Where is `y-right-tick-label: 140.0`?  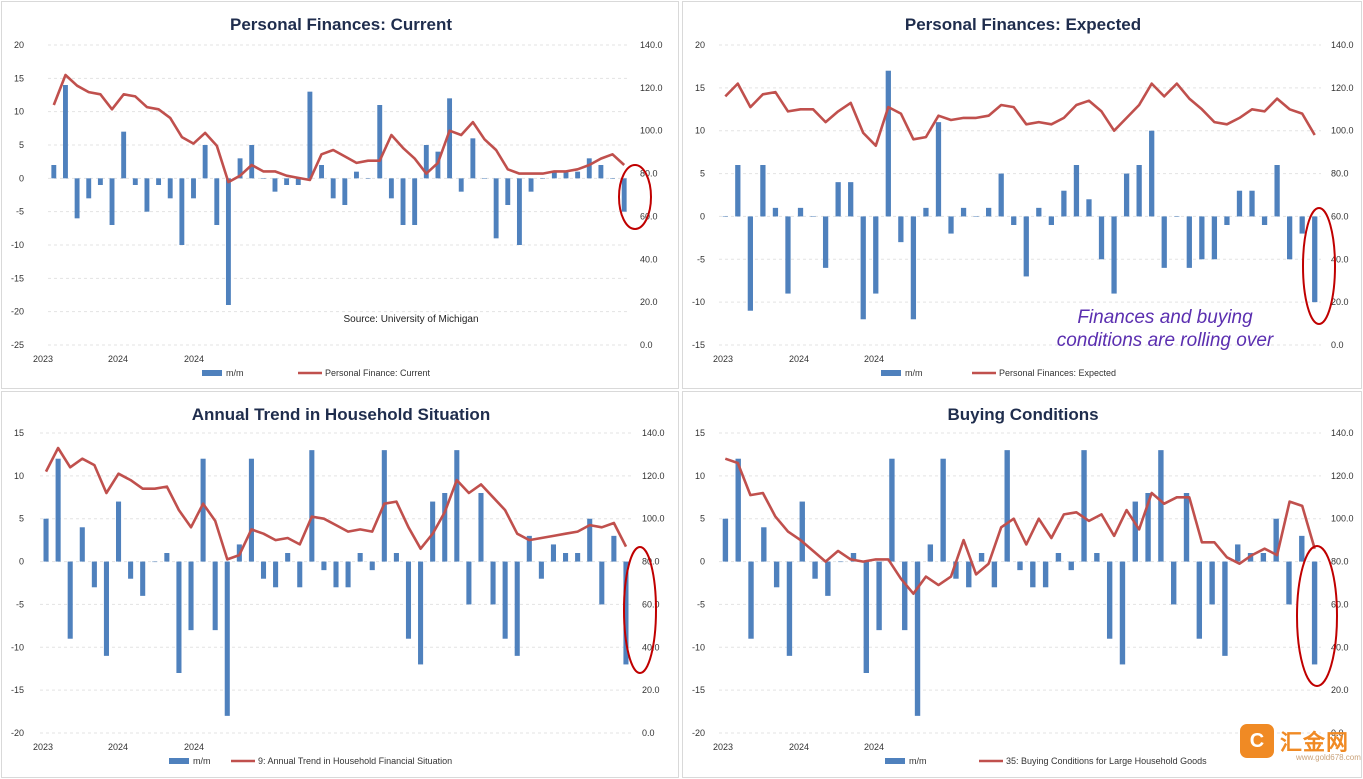 y-right-tick-label: 140.0 is located at coordinates (651, 45).